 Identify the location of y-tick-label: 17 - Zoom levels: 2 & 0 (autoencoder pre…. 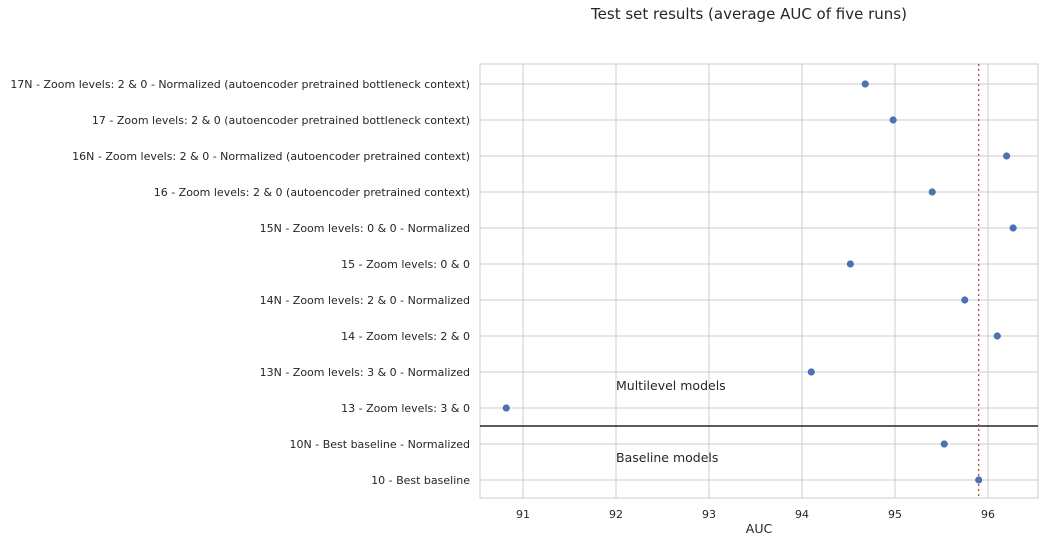
(281, 120).